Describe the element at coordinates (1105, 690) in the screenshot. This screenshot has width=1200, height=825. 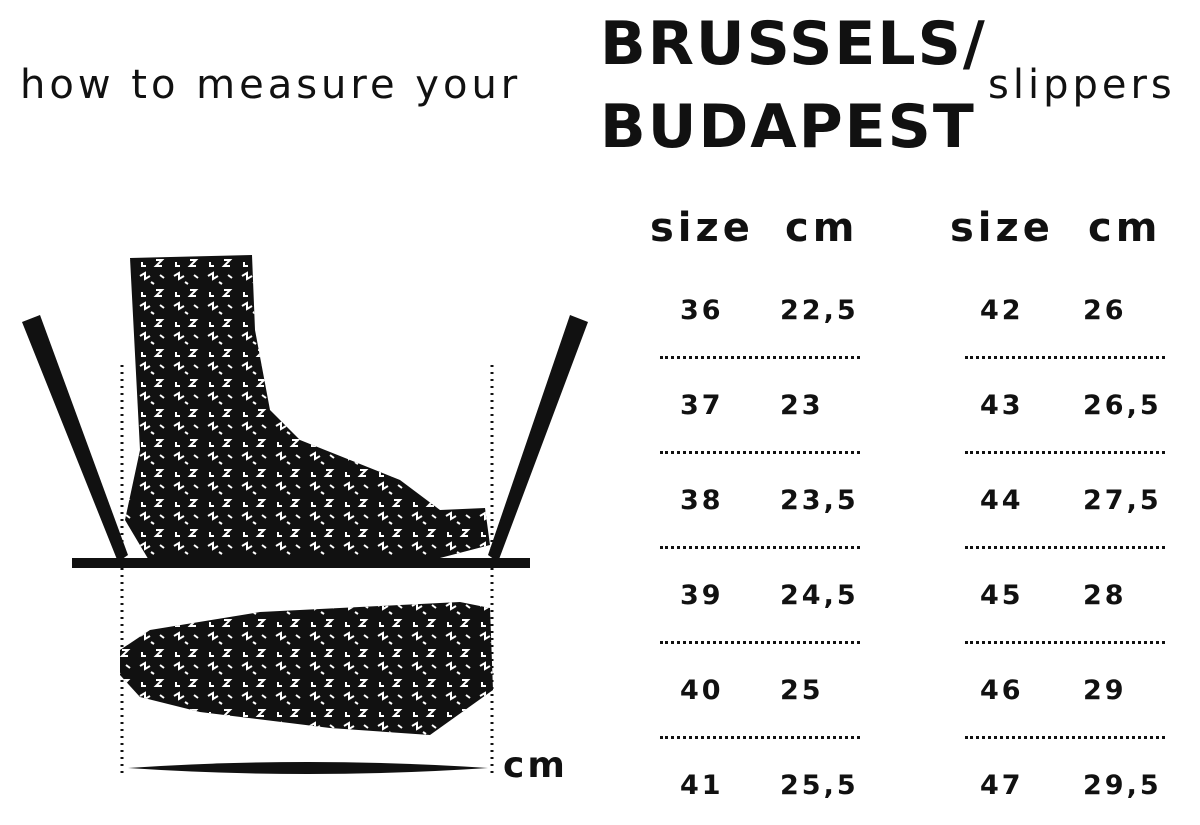
I see `cm-value: 29` at that location.